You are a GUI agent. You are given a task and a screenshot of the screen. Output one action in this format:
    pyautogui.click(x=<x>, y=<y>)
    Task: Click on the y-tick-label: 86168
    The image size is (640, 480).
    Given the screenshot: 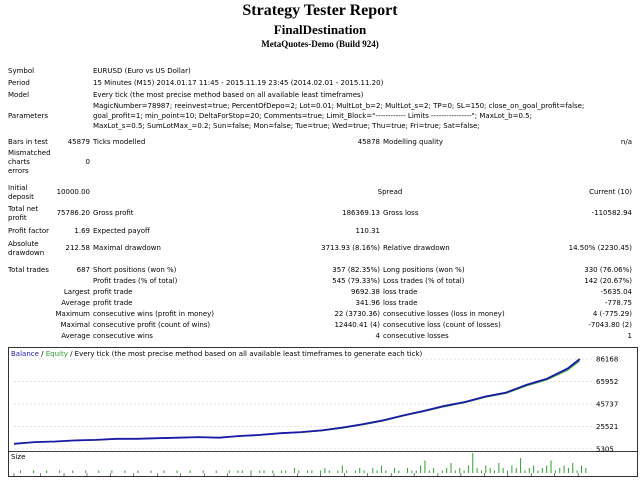 What is the action you would take?
    pyautogui.click(x=607, y=360)
    